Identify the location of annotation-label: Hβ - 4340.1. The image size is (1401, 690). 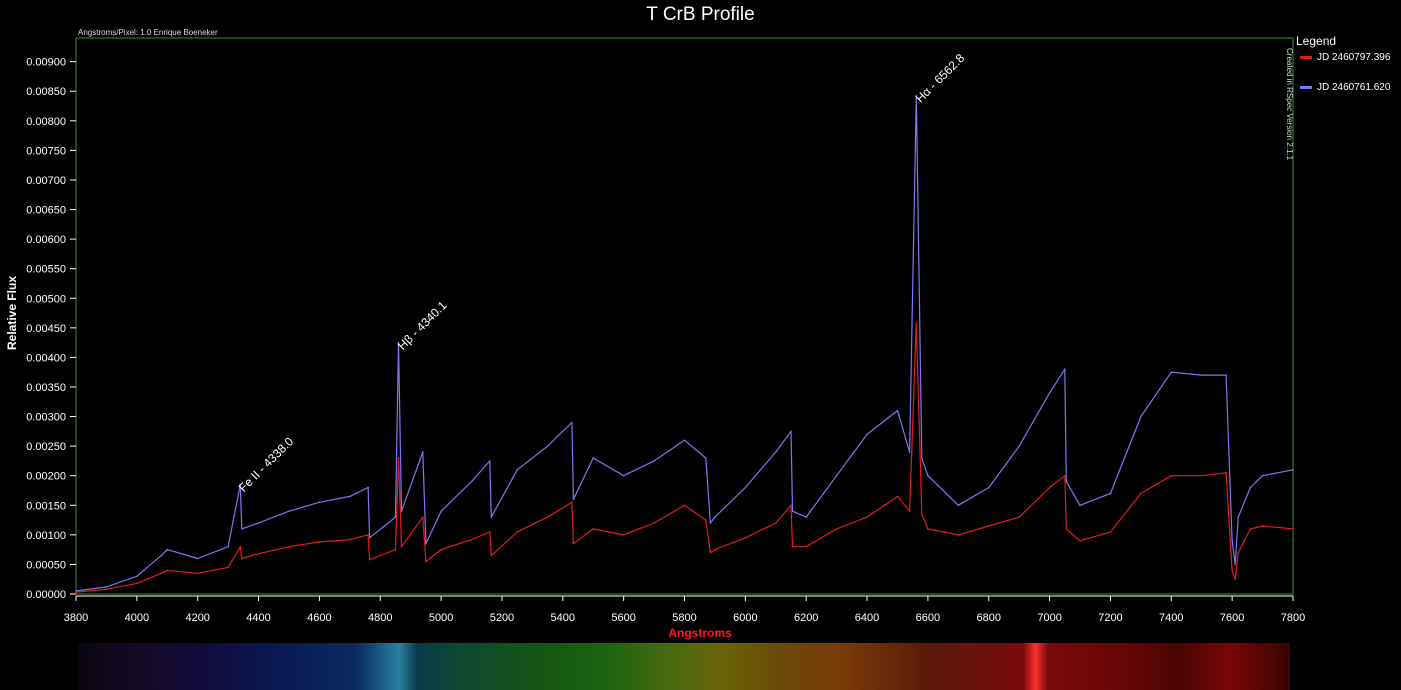
(422, 325).